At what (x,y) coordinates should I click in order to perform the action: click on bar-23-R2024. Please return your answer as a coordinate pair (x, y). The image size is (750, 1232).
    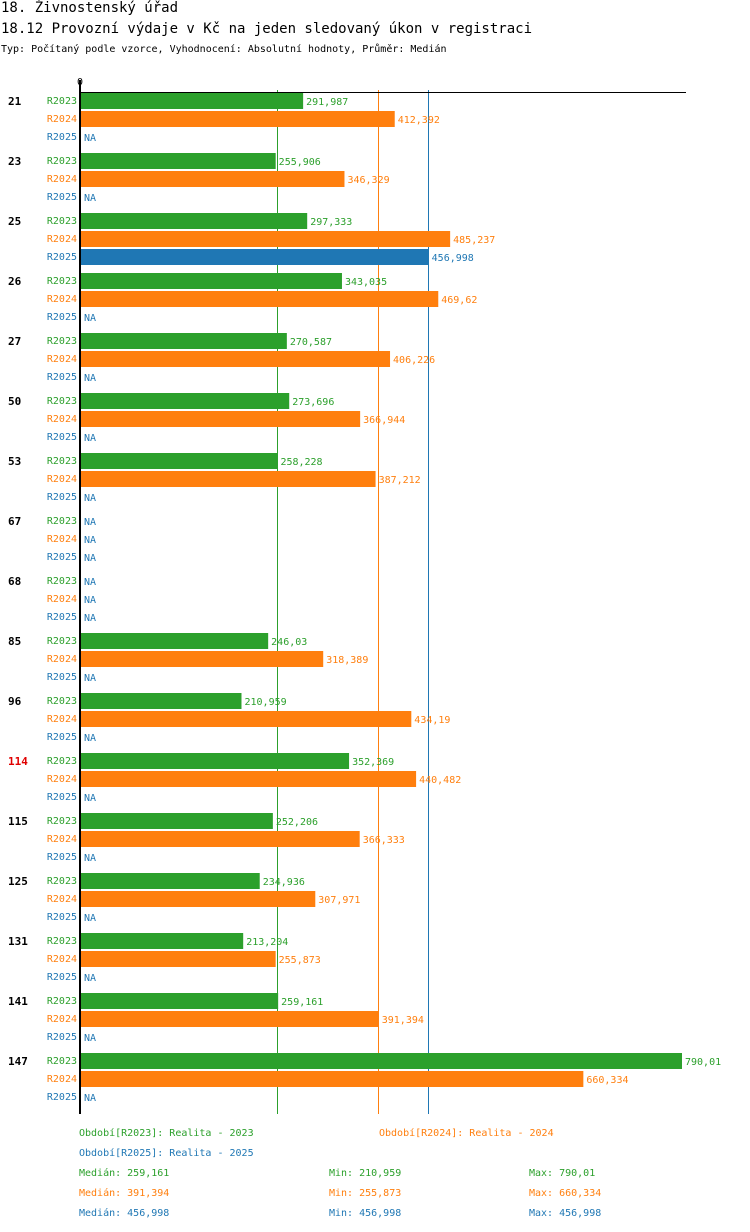
    Looking at the image, I should click on (213, 179).